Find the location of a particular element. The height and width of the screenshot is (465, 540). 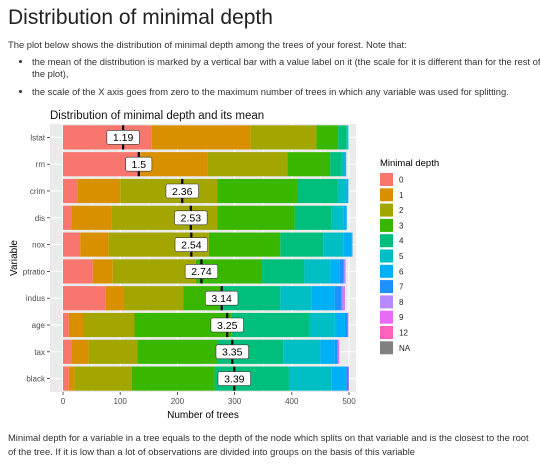

mean-label: 2.54 is located at coordinates (191, 245).